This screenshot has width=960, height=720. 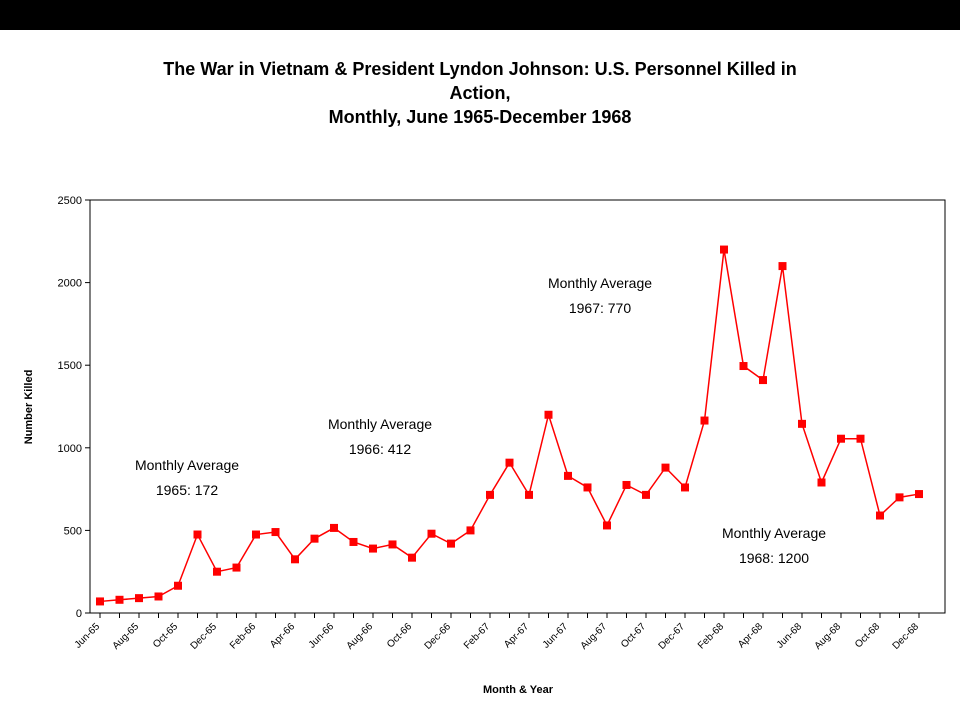 What do you see at coordinates (282, 635) in the screenshot?
I see `x-tick-label: Apr-66` at bounding box center [282, 635].